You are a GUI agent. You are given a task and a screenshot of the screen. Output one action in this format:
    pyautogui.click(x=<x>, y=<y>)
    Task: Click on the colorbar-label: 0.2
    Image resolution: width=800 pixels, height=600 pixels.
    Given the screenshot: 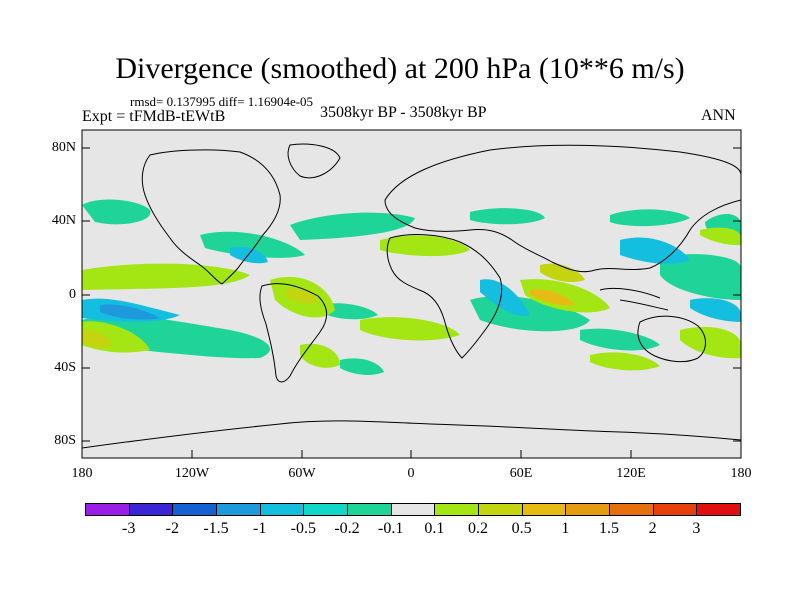 What is the action you would take?
    pyautogui.click(x=478, y=528)
    